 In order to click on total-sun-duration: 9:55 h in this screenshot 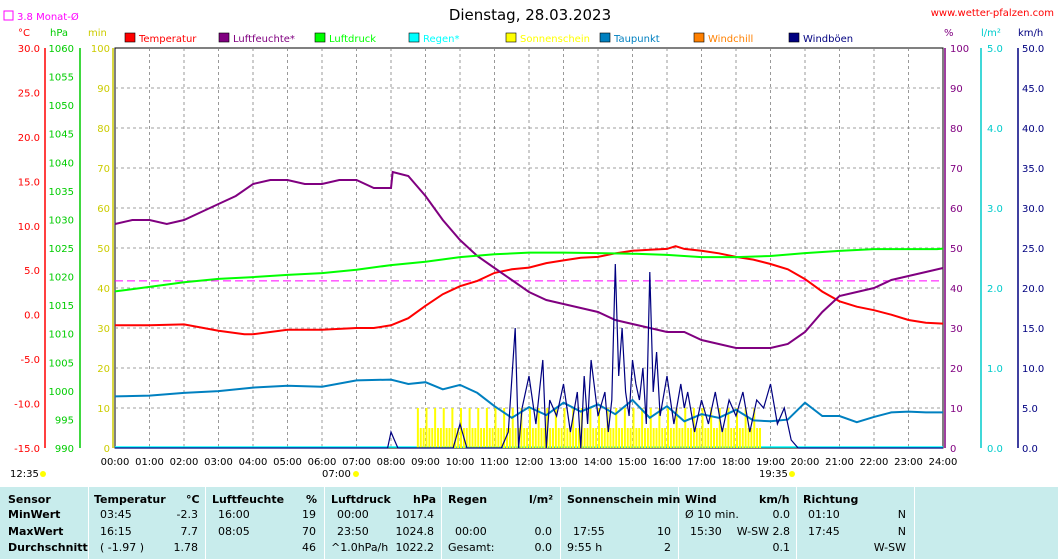, I will do `click(585, 547)`.